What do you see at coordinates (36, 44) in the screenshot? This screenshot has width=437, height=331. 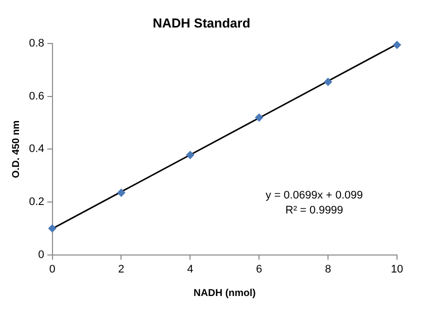 I see `y-tick-label: 0.8` at bounding box center [36, 44].